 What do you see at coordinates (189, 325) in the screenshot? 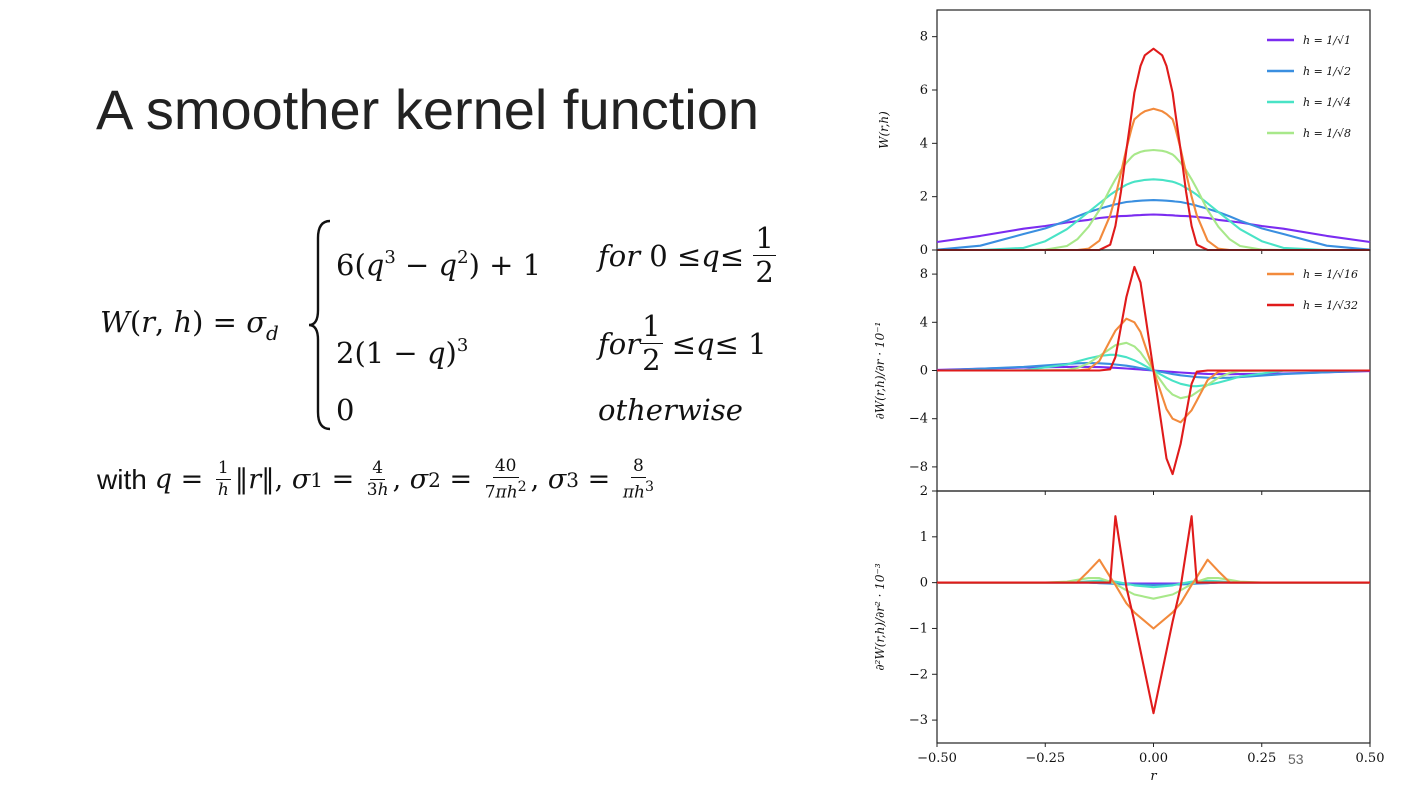
I see `formula-lhs: W(r, h) = σd` at bounding box center [189, 325].